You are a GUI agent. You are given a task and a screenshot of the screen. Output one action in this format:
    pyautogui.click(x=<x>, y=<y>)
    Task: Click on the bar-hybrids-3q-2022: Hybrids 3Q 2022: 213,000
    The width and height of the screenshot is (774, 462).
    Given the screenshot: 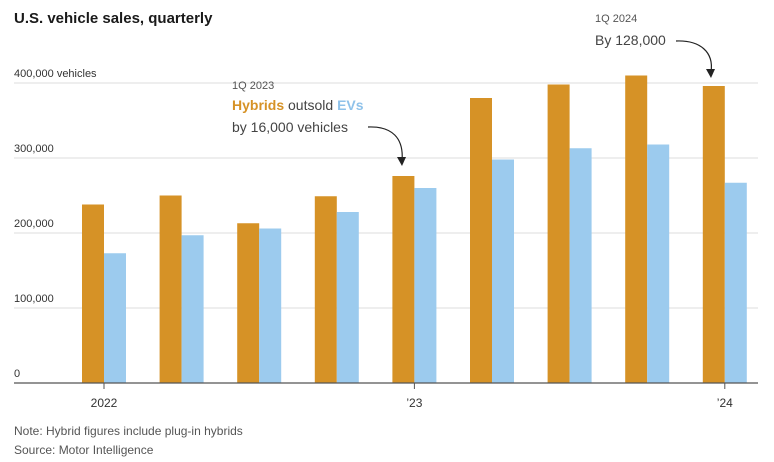 What is the action you would take?
    pyautogui.click(x=248, y=303)
    